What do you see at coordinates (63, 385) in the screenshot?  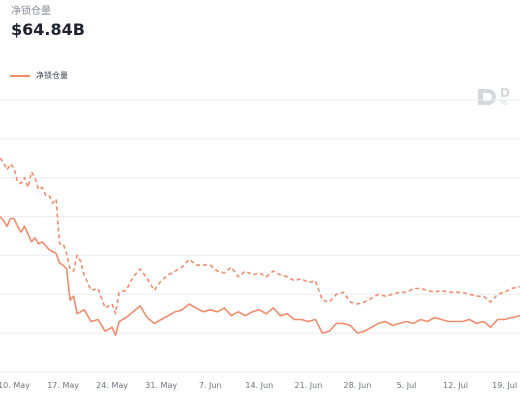 I see `x-tick-label: 17. May` at bounding box center [63, 385].